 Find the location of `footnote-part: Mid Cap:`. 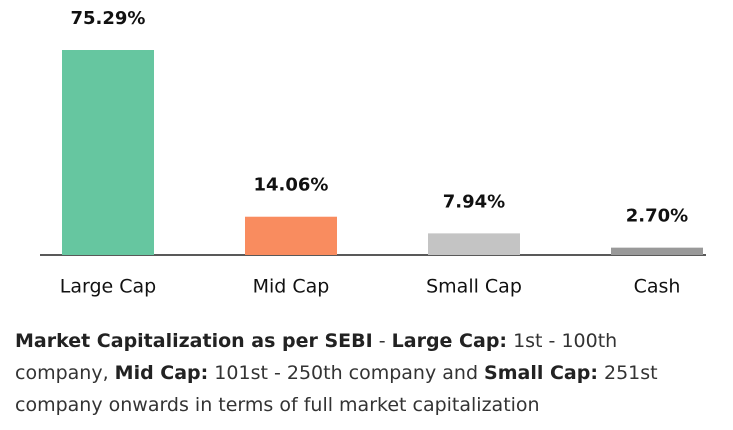

footnote-part: Mid Cap: is located at coordinates (161, 373).